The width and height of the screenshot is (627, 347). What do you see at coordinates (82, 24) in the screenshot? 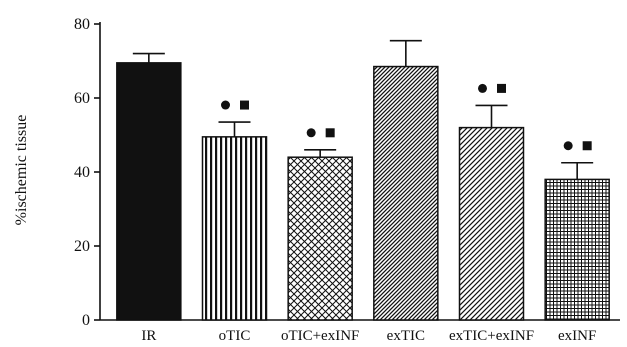
I see `y-tick-label: 80` at bounding box center [82, 24].